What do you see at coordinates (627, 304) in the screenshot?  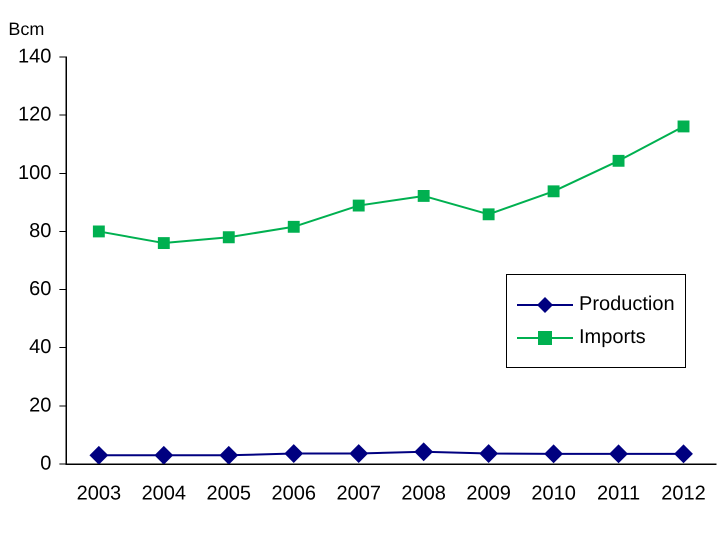 I see `legend-label: Production` at bounding box center [627, 304].